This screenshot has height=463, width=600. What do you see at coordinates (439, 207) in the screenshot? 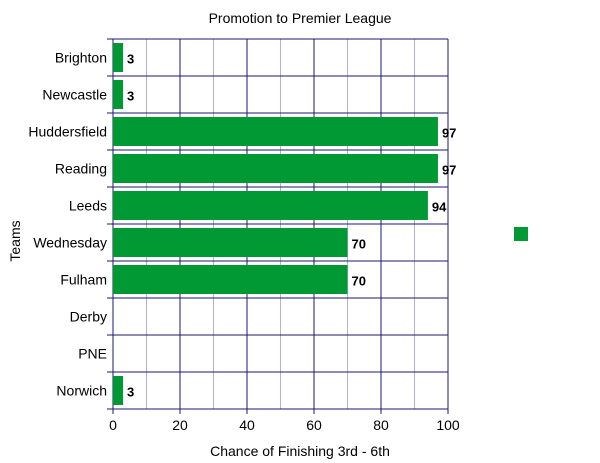
I see `data-label: 94` at bounding box center [439, 207].